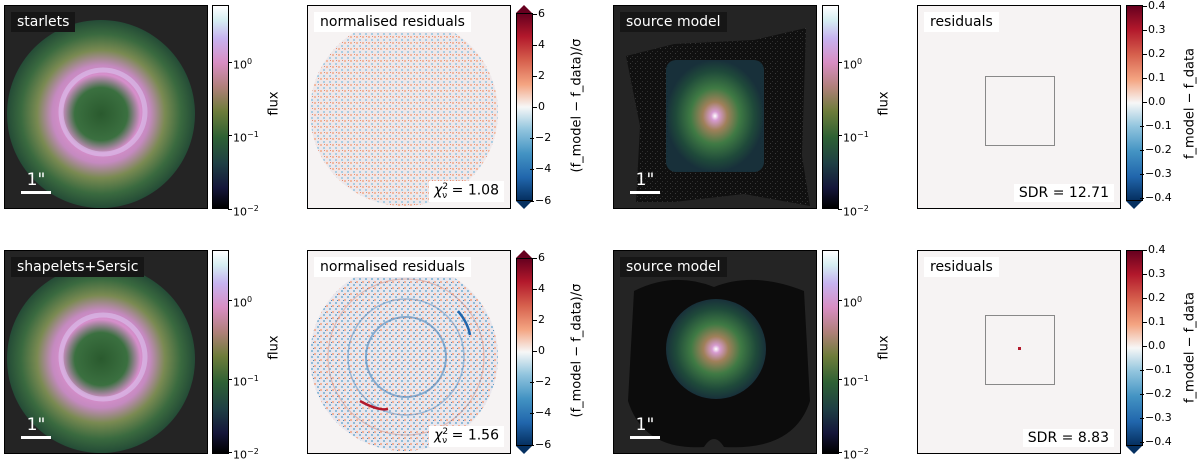 The width and height of the screenshot is (1200, 464). Describe the element at coordinates (1063, 193) in the screenshot. I see `sdr-value: SDR = 12.71` at that location.